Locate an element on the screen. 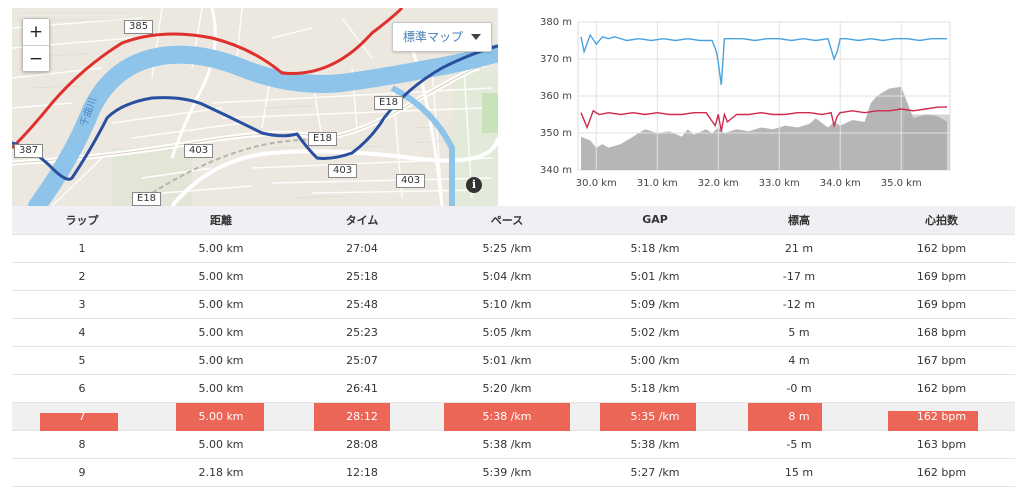 Image resolution: width=1024 pixels, height=493 pixels. cell-heart-rate: 167 bpm is located at coordinates (941, 359).